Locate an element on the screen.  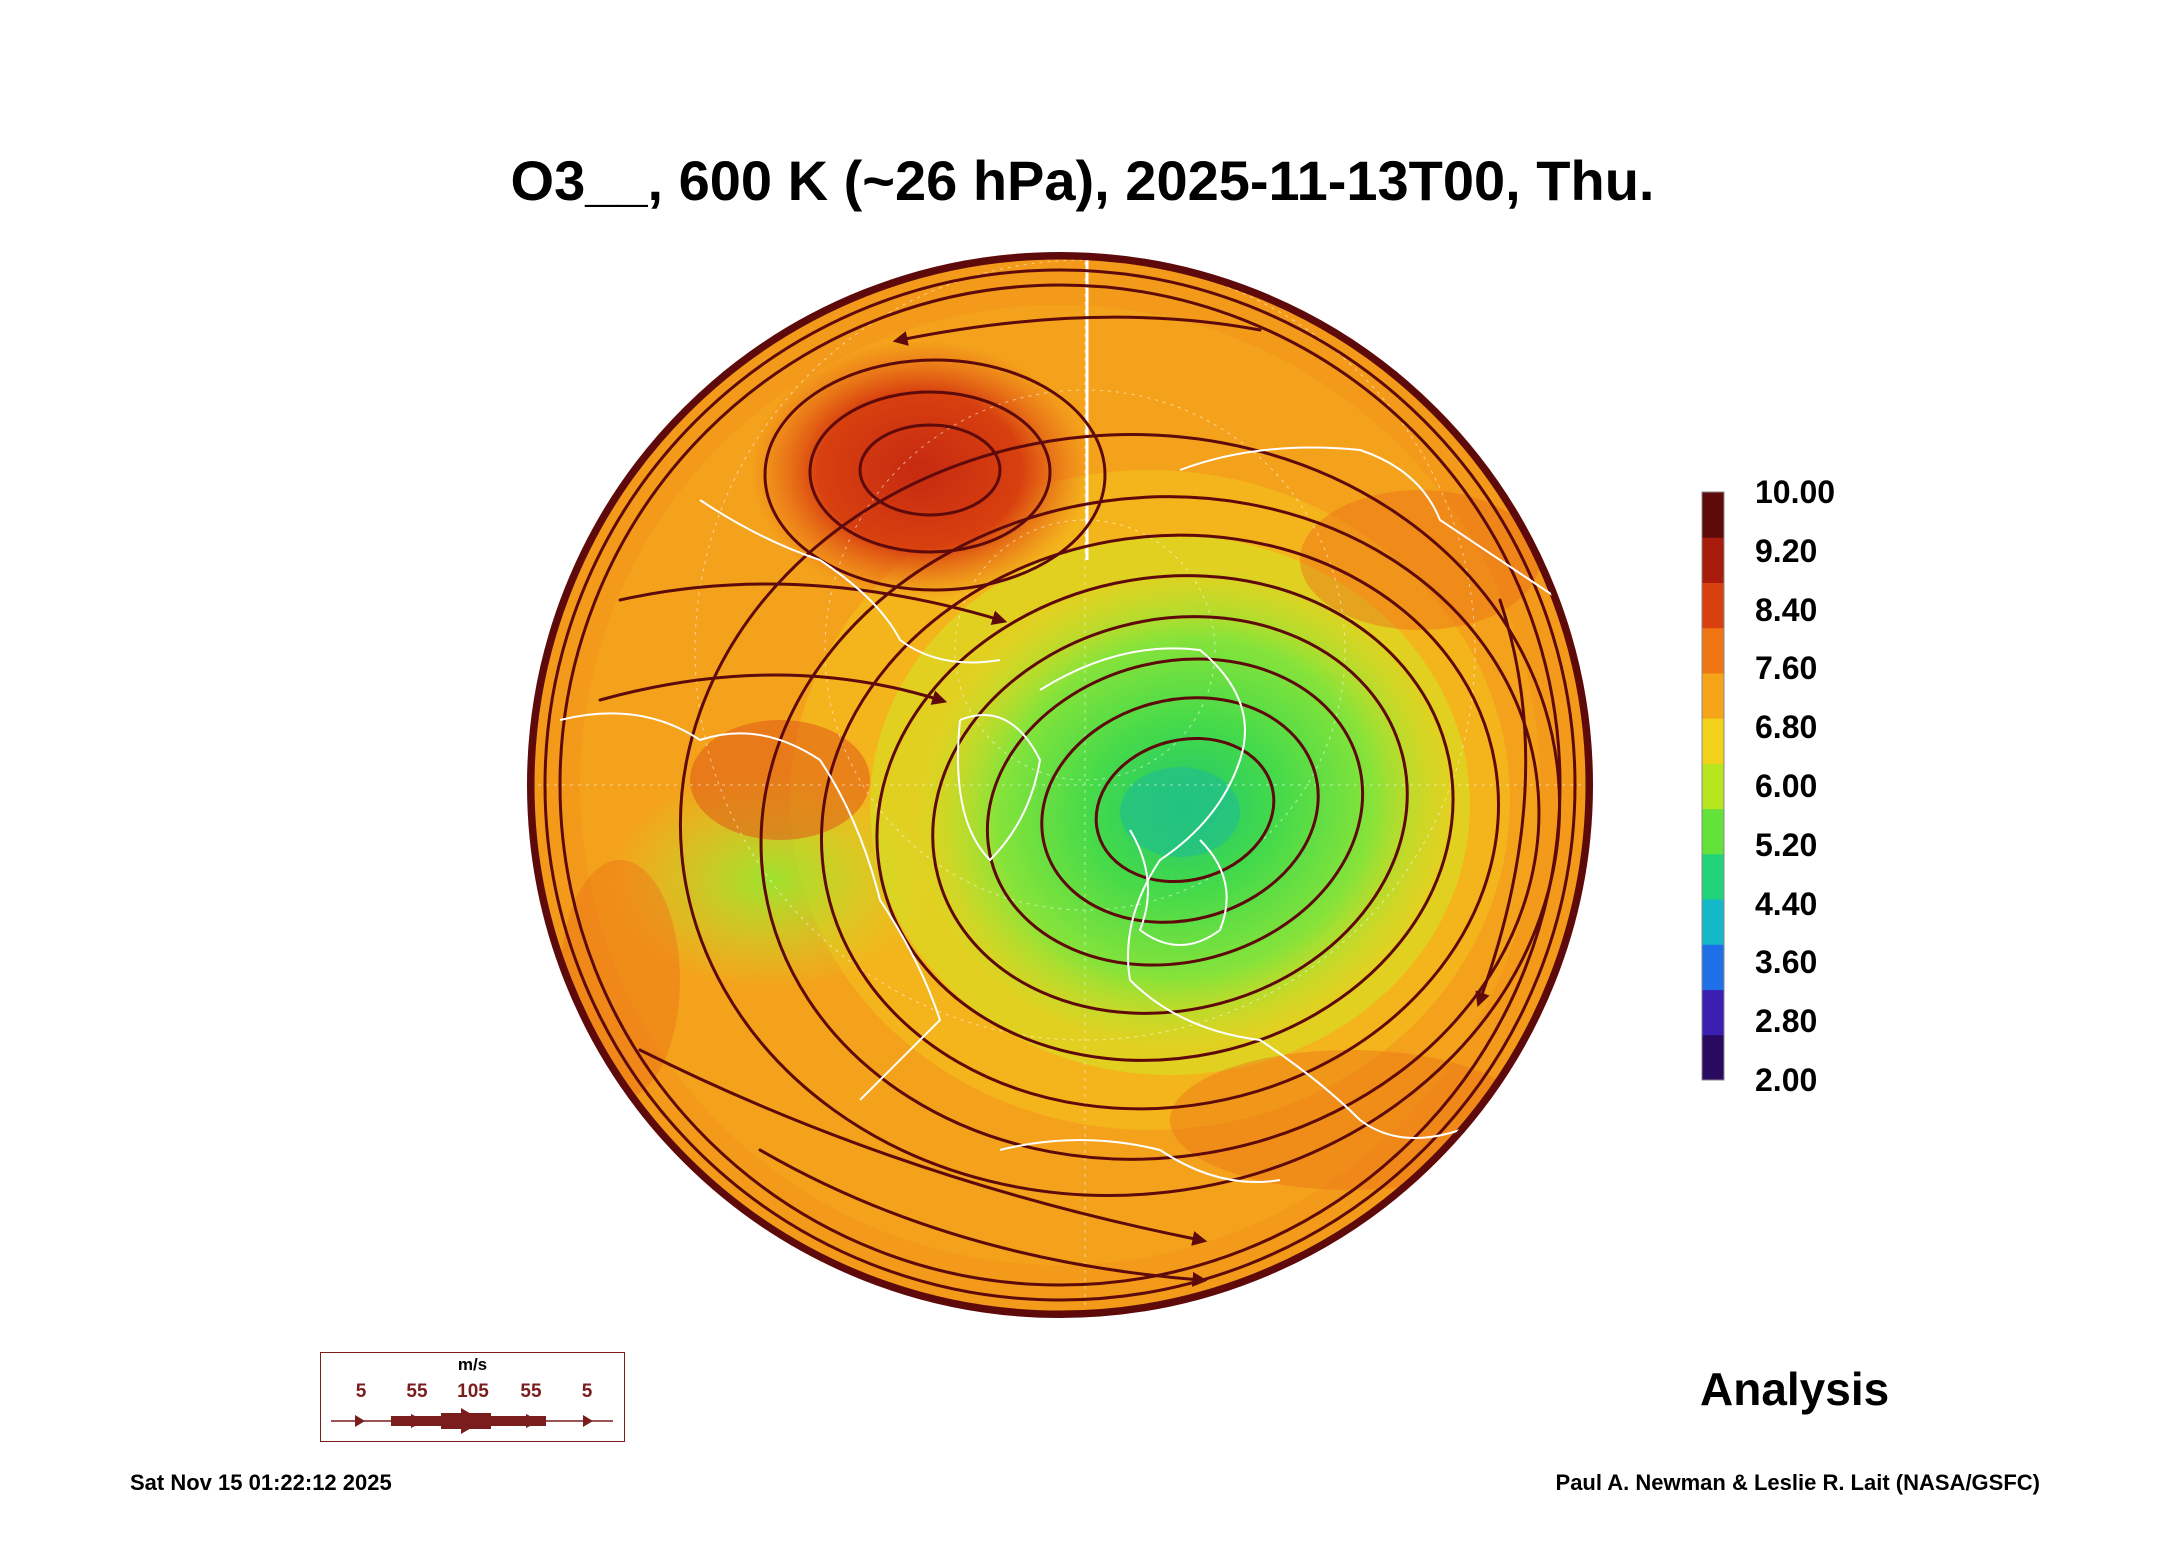
colorbar-tick-label: 8.40 is located at coordinates (1786, 609).